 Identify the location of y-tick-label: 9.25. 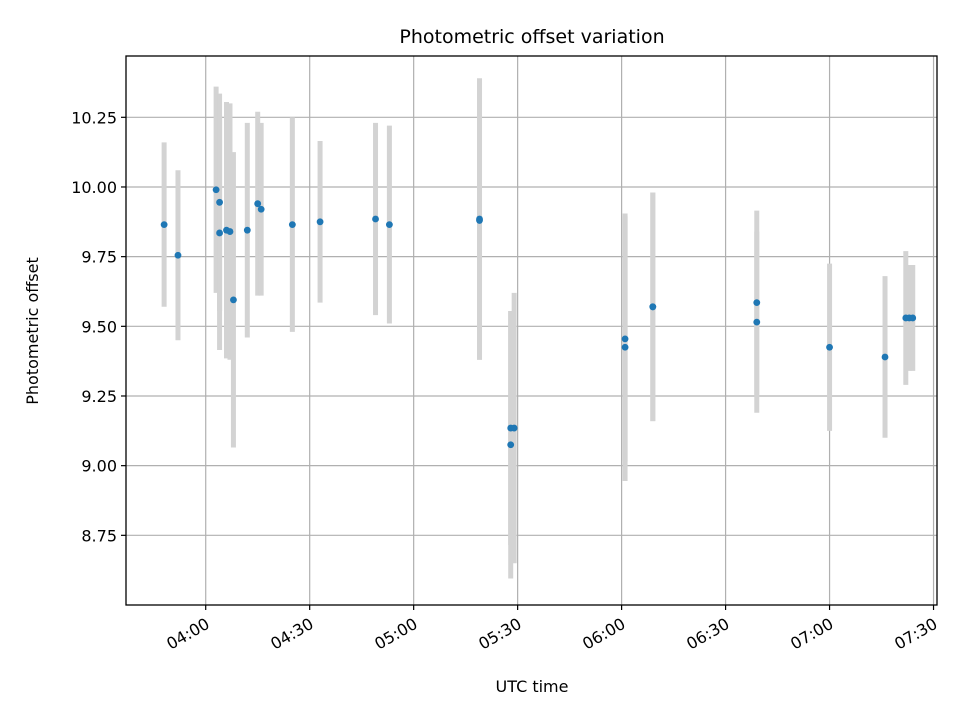
(99, 396).